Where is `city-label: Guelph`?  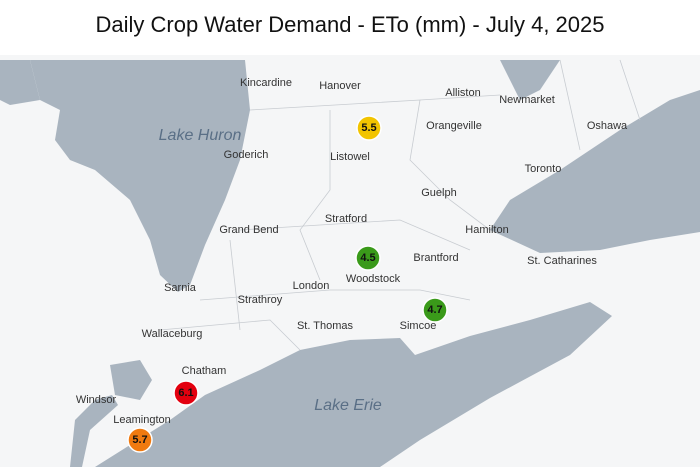 city-label: Guelph is located at coordinates (438, 193).